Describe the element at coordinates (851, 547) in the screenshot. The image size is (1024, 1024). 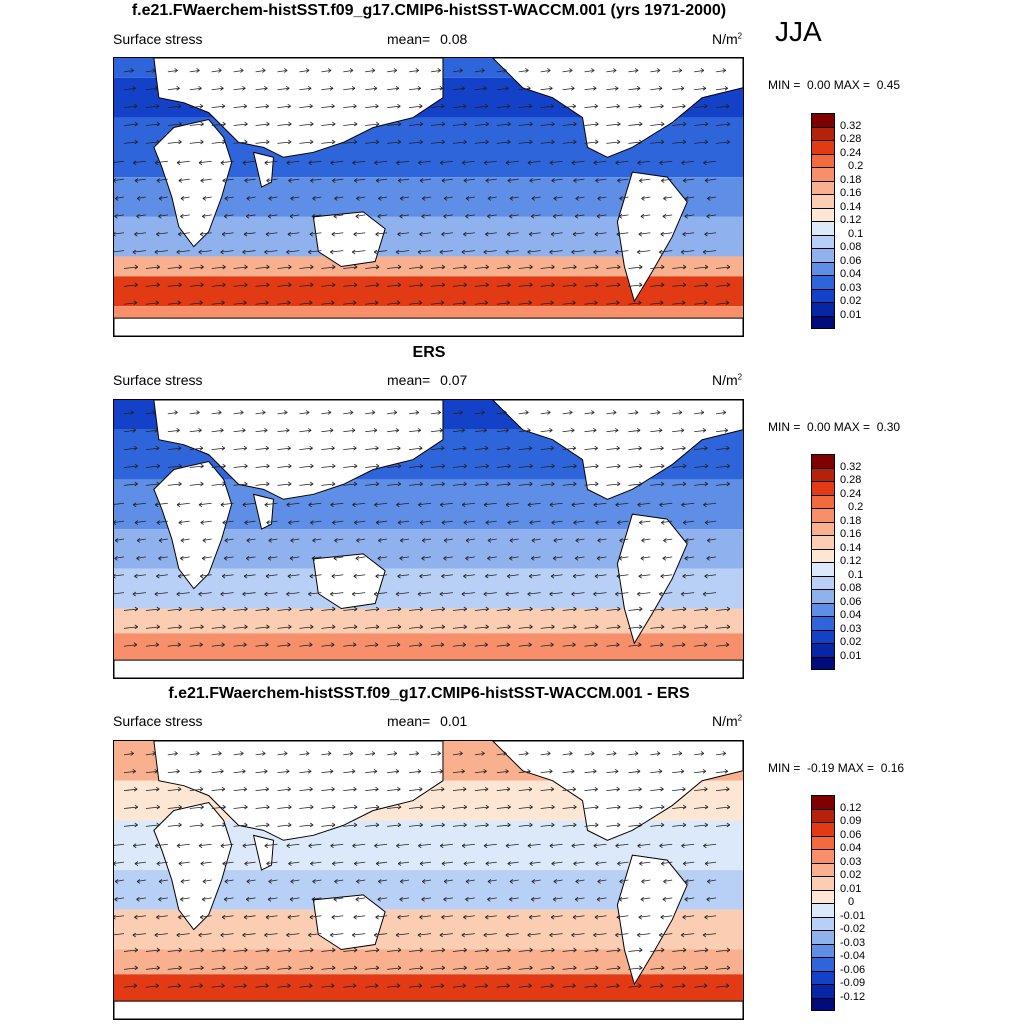
I see `colorbar-tick-label: 0.14` at that location.